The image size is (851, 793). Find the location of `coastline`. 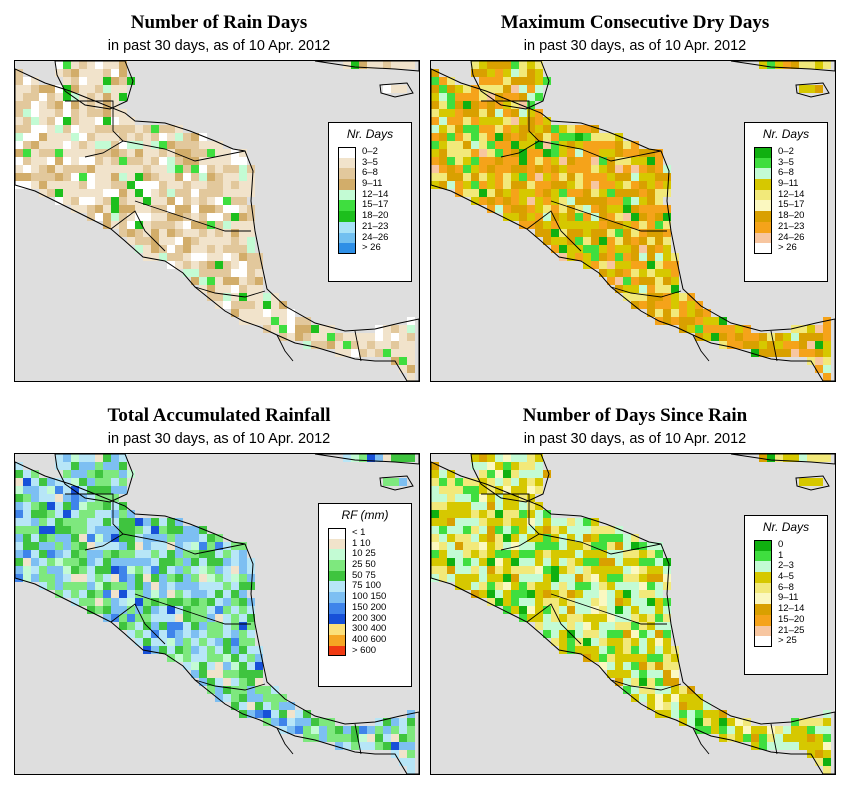

coastline is located at coordinates (510, 85).